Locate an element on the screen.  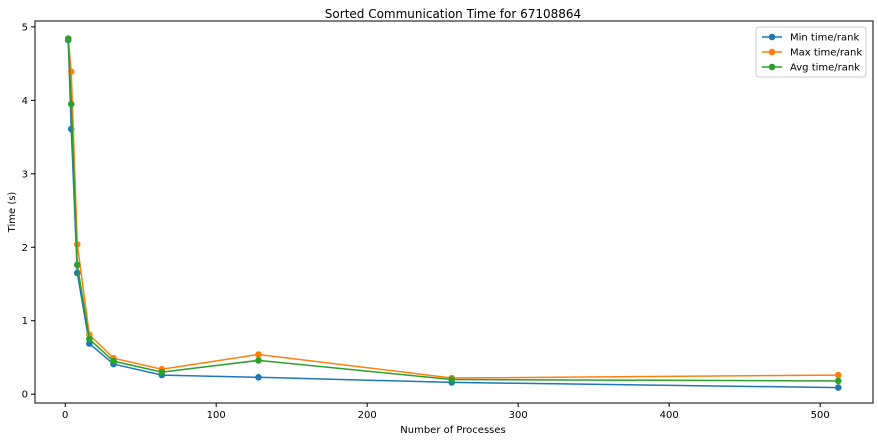
x-tick-label: 200 is located at coordinates (367, 415).